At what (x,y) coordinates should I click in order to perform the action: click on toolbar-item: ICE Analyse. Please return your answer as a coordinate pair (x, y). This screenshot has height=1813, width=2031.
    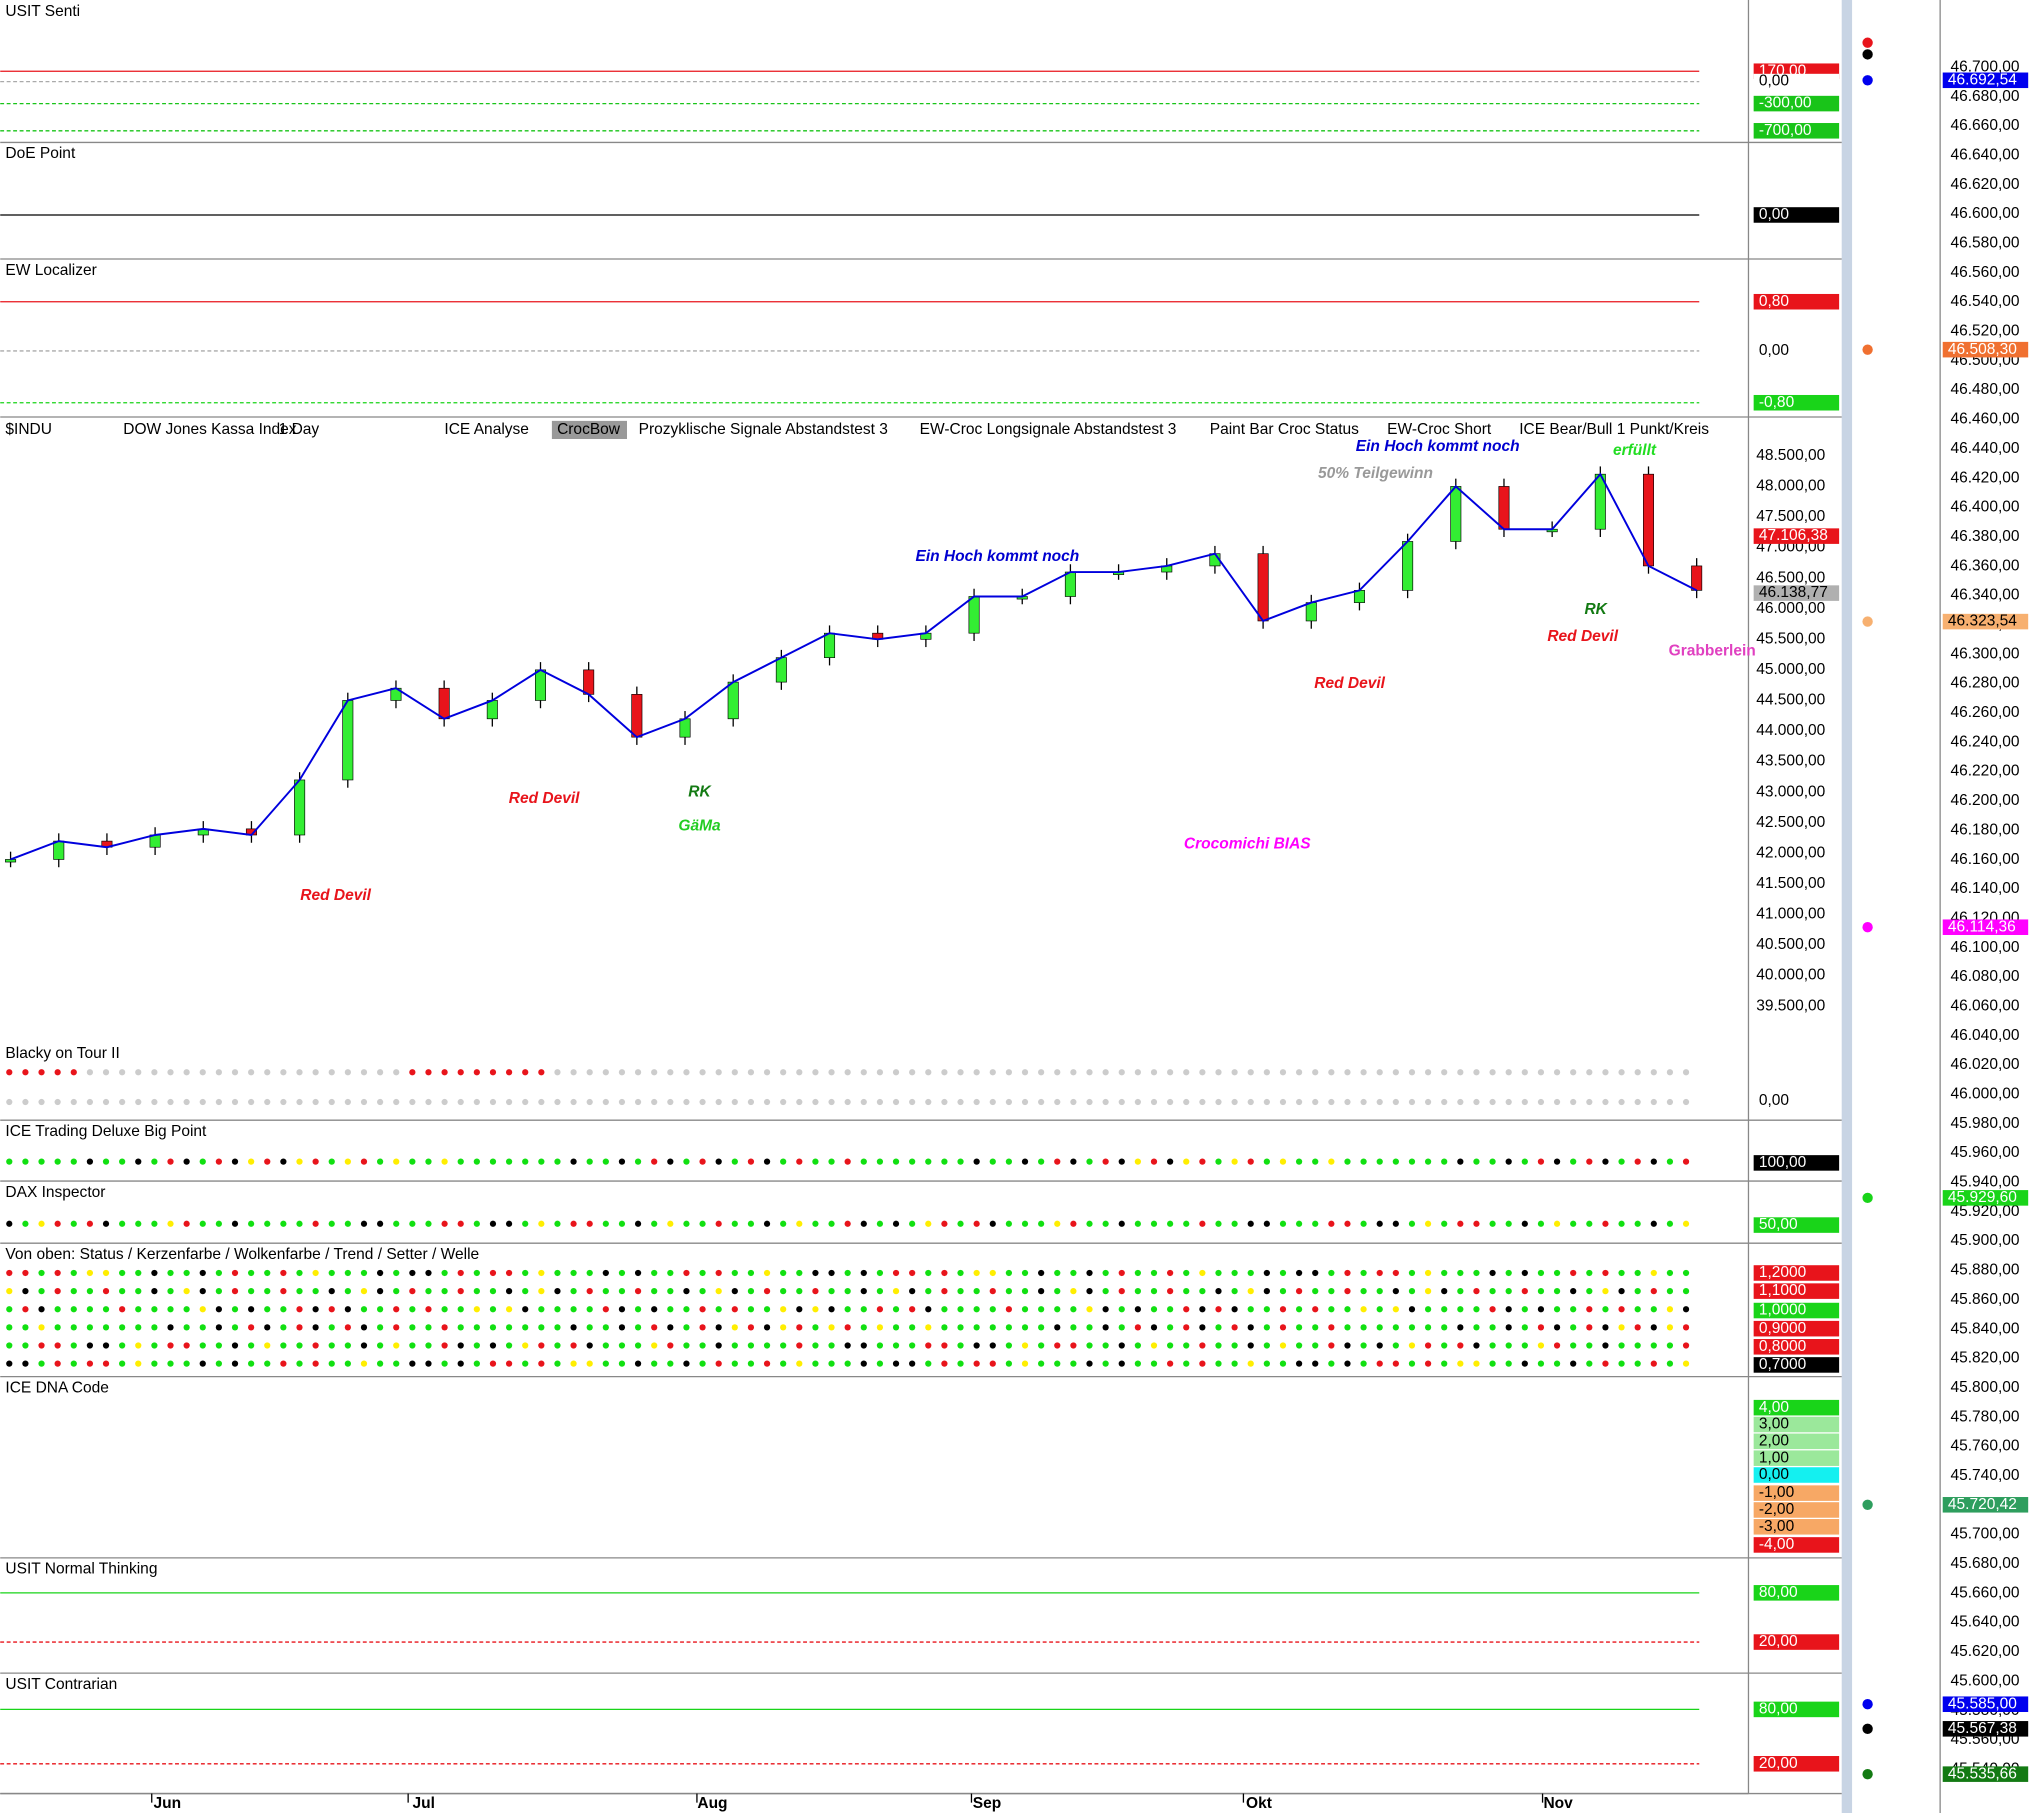
    Looking at the image, I should click on (486, 429).